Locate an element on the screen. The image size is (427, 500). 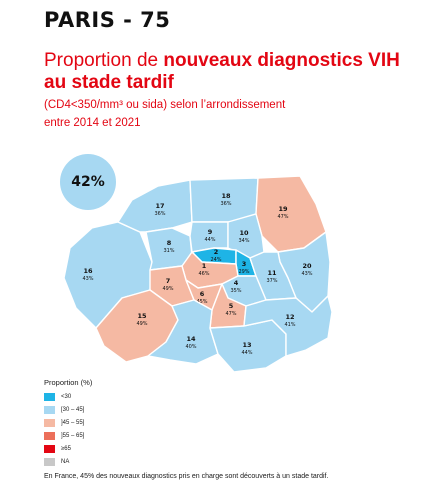
legend-label-45-55: ]45 – 55] is located at coordinates (73, 422).